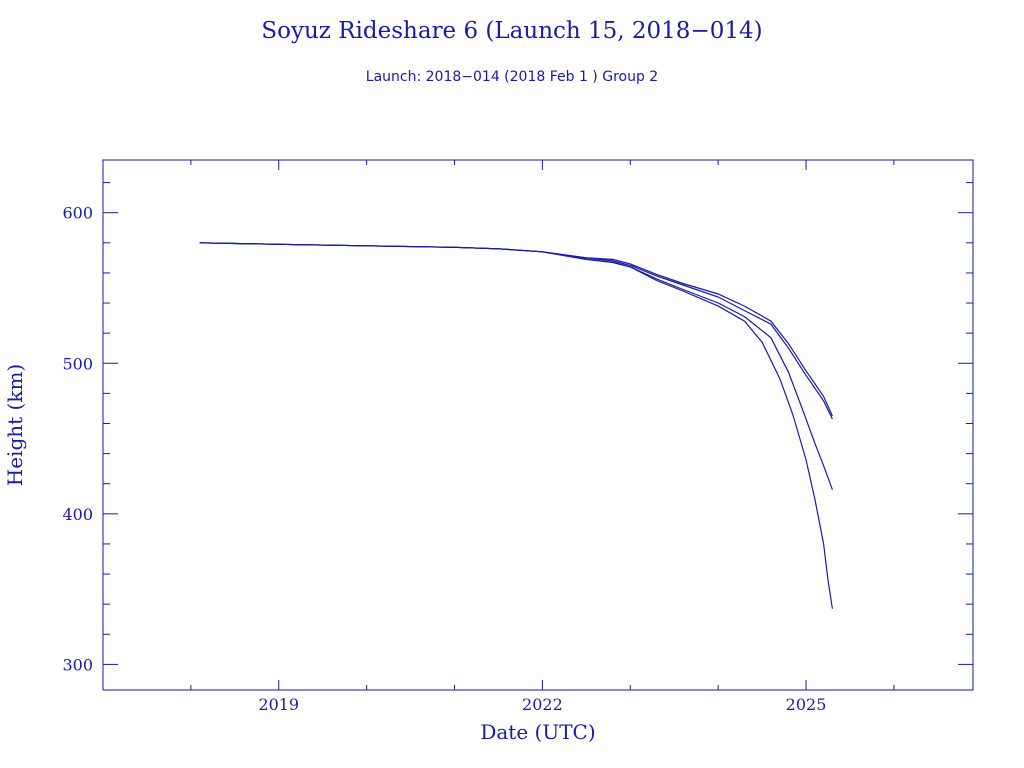  What do you see at coordinates (77, 664) in the screenshot?
I see `y-tick-label: 300` at bounding box center [77, 664].